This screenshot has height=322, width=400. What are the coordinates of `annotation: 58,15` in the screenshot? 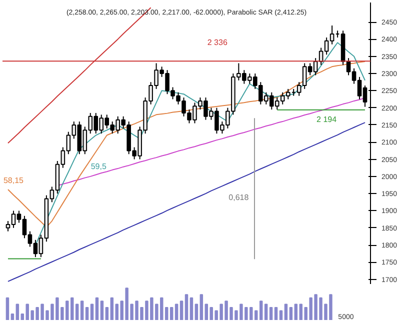 It's located at (13, 180).